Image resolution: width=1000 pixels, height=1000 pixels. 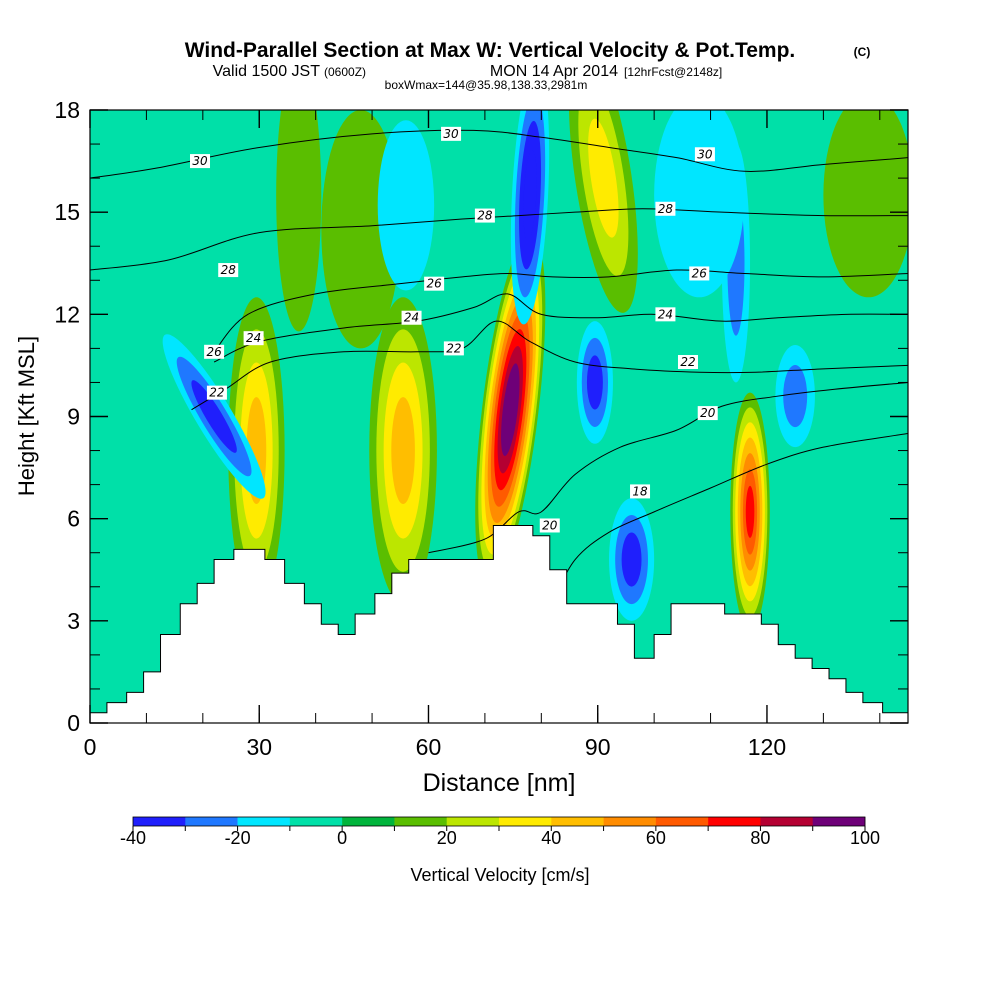 I want to click on contour-label-text: 20, so click(x=708, y=413).